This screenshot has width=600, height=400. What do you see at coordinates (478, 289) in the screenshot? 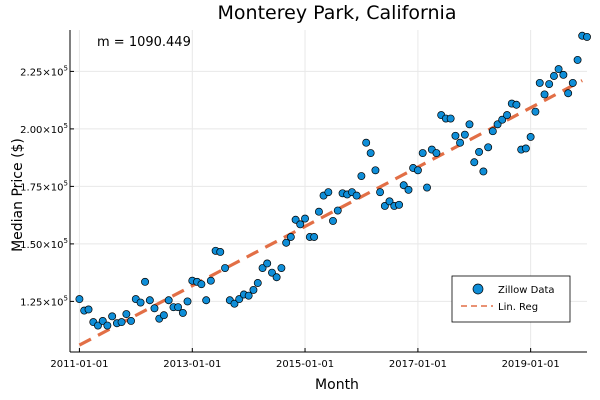
I see `legend-marker-zillow` at bounding box center [478, 289].